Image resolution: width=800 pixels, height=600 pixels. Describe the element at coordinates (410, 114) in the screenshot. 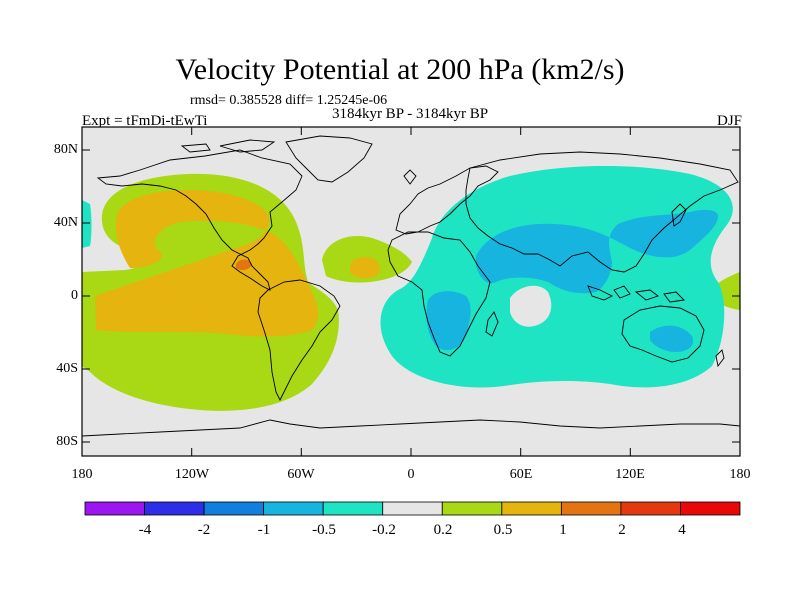

I see `period-subtitle: 3184kyr BP - 3184kyr BP` at that location.